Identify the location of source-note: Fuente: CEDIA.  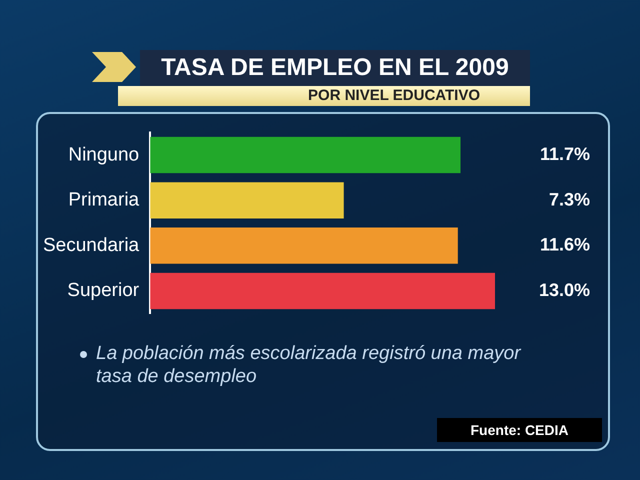
(519, 430).